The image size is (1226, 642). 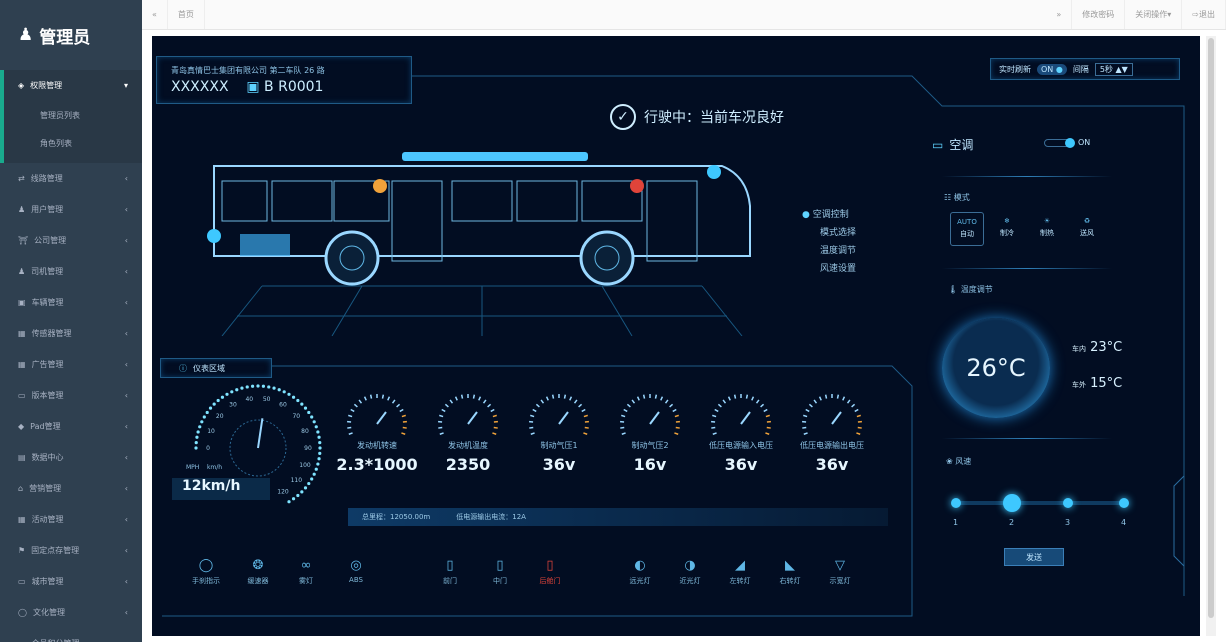 What do you see at coordinates (71, 333) in the screenshot?
I see `sidebar-item: ▦ 传感器管理 ‹` at bounding box center [71, 333].